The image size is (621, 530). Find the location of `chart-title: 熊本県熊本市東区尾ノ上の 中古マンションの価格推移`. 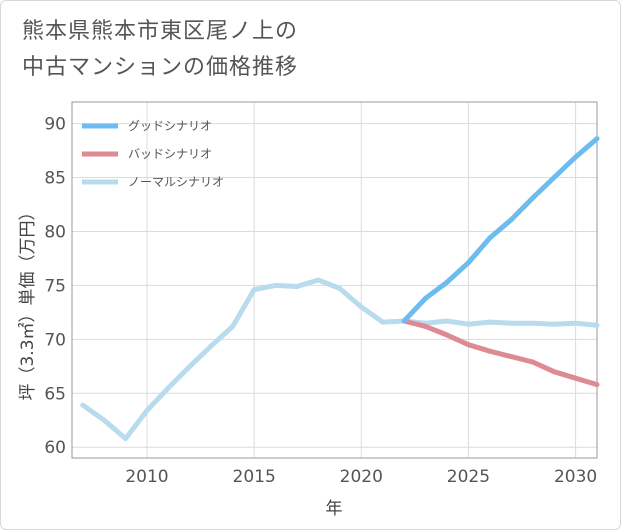

chart-title: 熊本県熊本市東区尾ノ上の 中古マンションの価格推移 is located at coordinates (160, 50).